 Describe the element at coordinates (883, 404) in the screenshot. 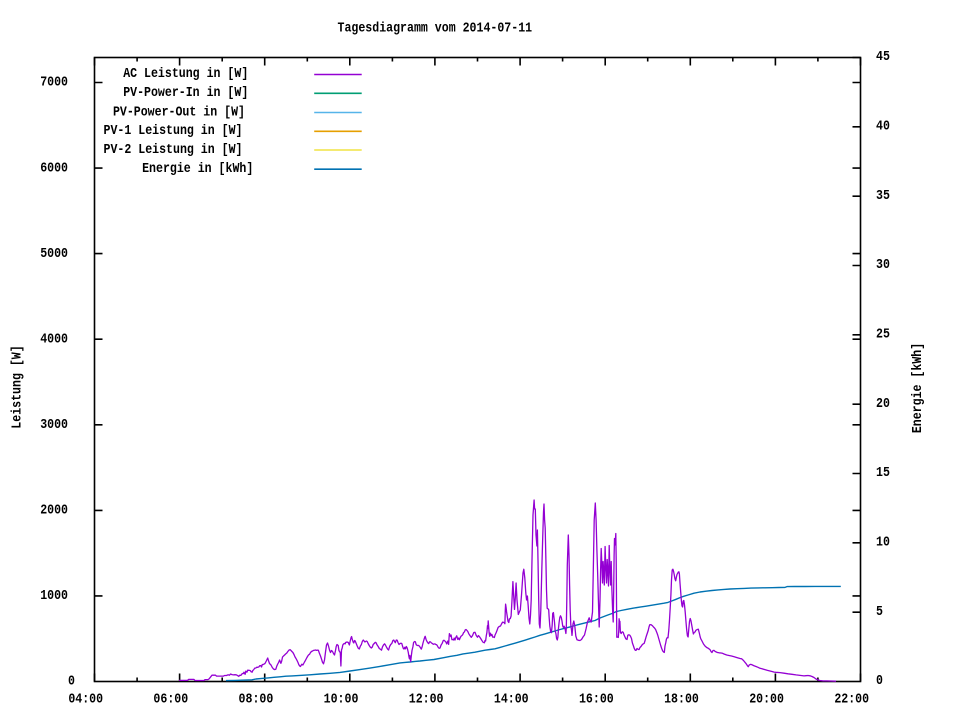

I see `svg-text: 20` at that location.